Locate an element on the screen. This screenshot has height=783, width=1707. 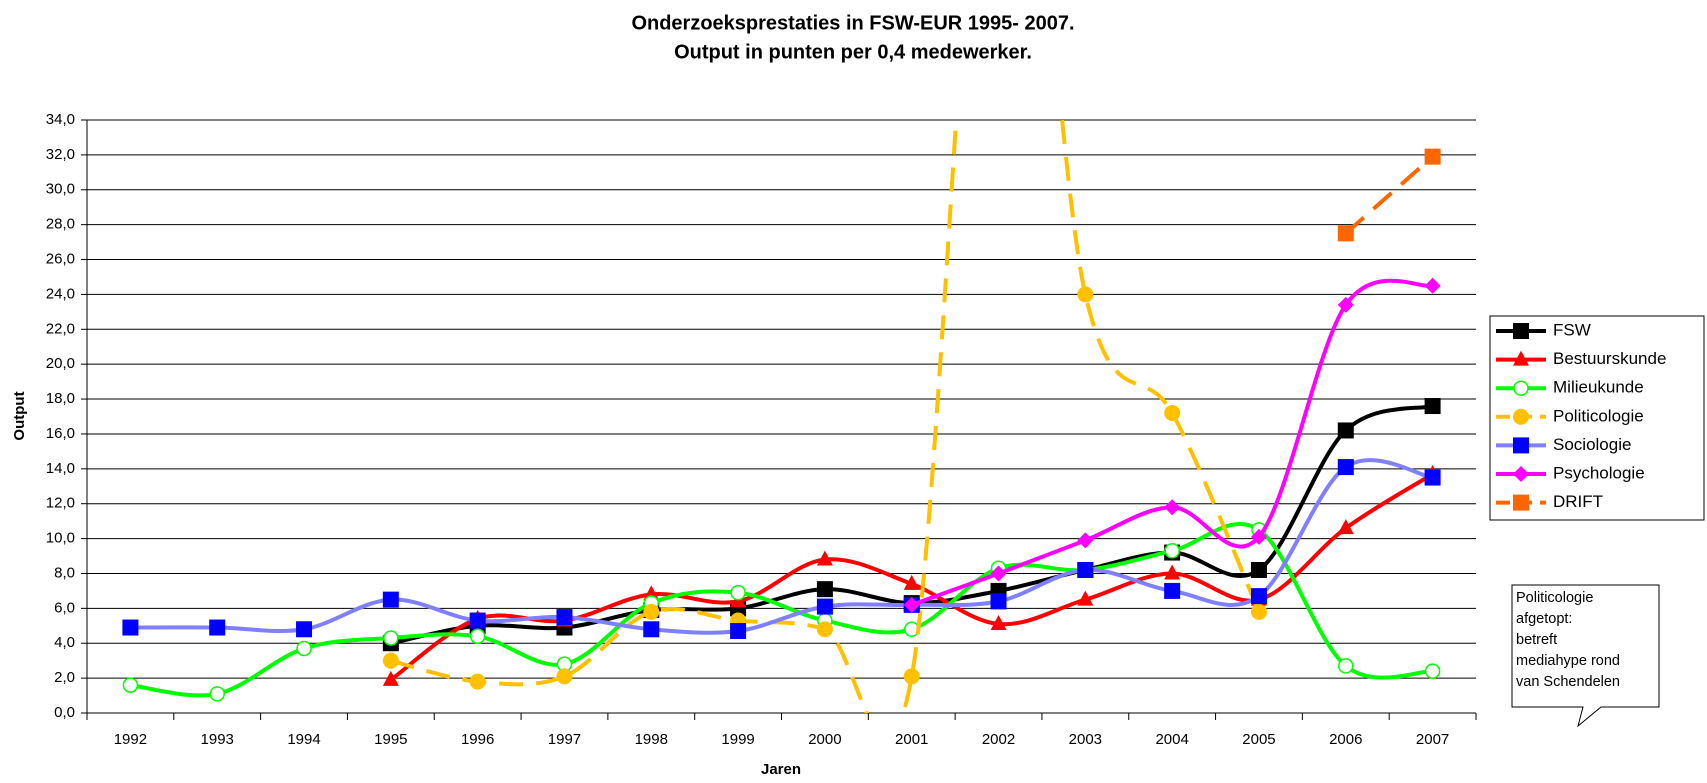
x-tick-label: 2006 is located at coordinates (1345, 739).